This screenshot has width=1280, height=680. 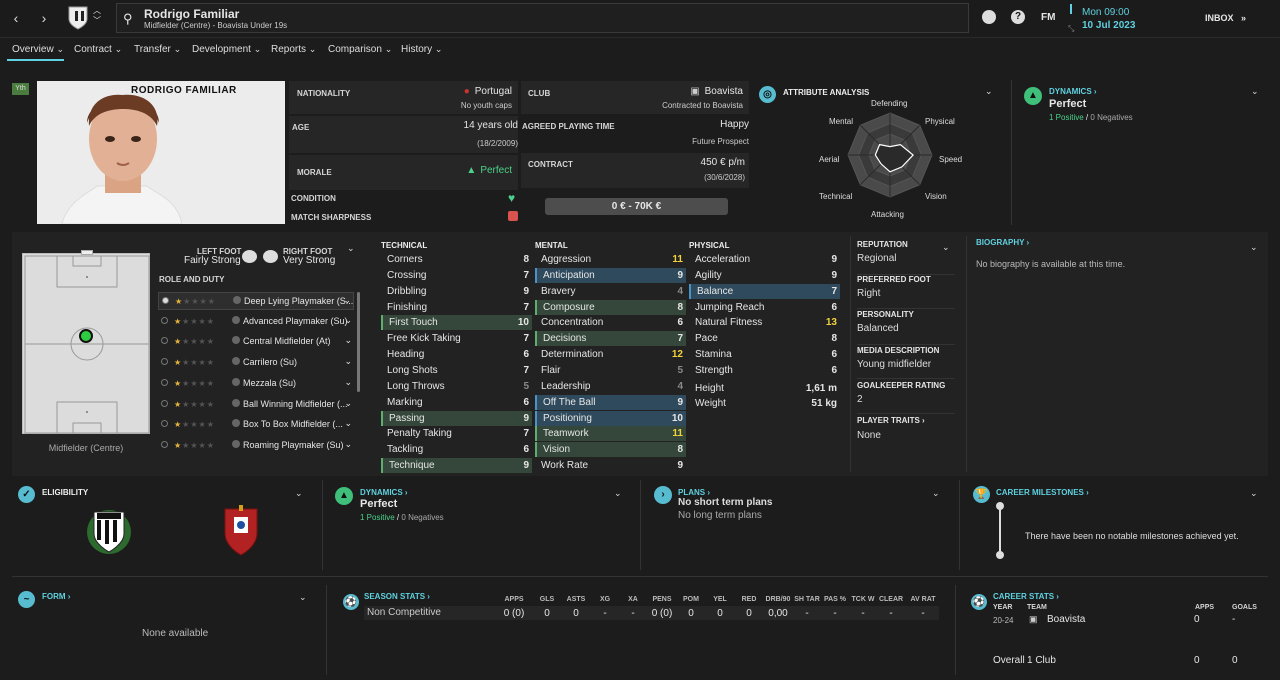 What do you see at coordinates (157, 49) in the screenshot?
I see `tab-transfer: Transfer ⌄` at bounding box center [157, 49].